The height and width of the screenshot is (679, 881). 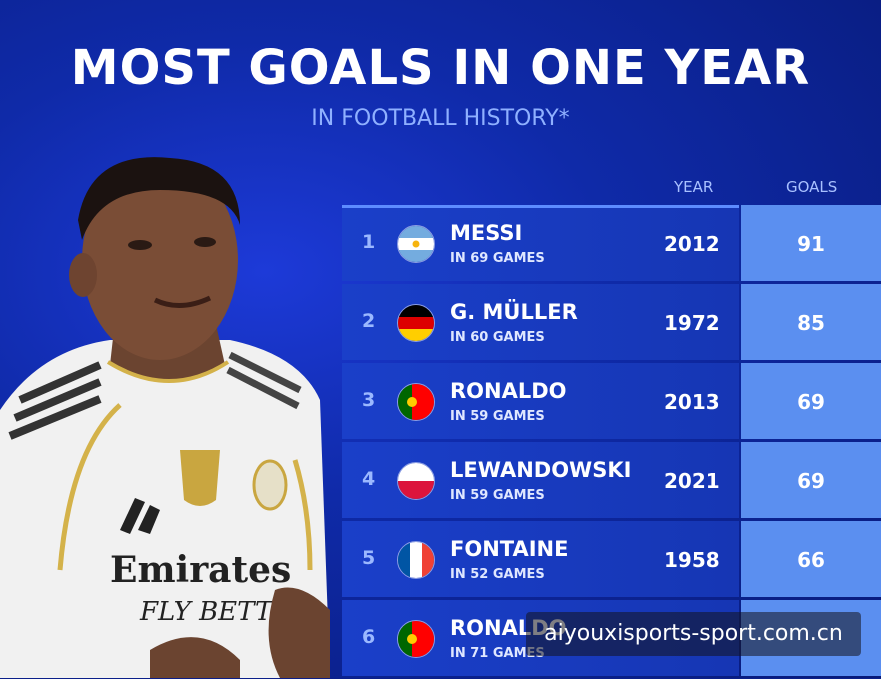 I want to click on column-header-goals: GOALS, so click(x=812, y=187).